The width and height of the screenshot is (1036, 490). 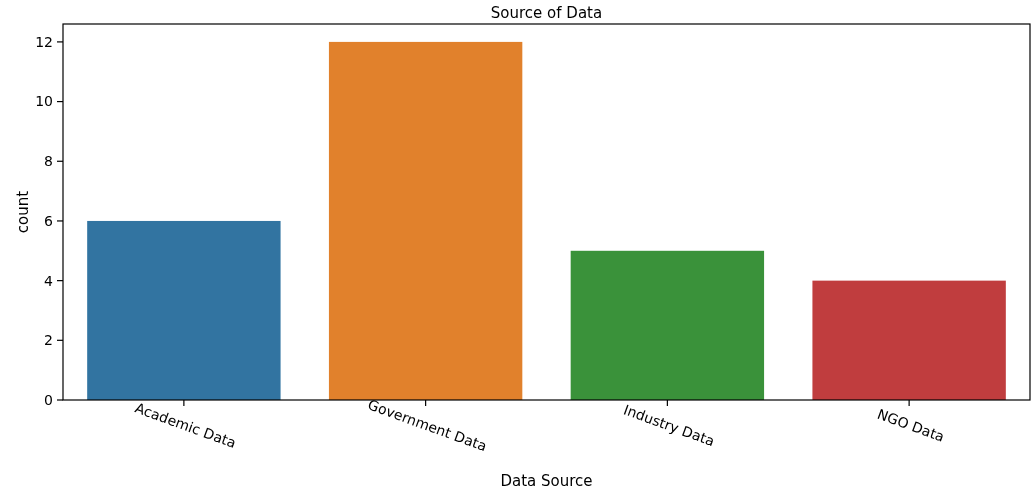 What do you see at coordinates (49, 220) in the screenshot?
I see `y-tick-label: 6` at bounding box center [49, 220].